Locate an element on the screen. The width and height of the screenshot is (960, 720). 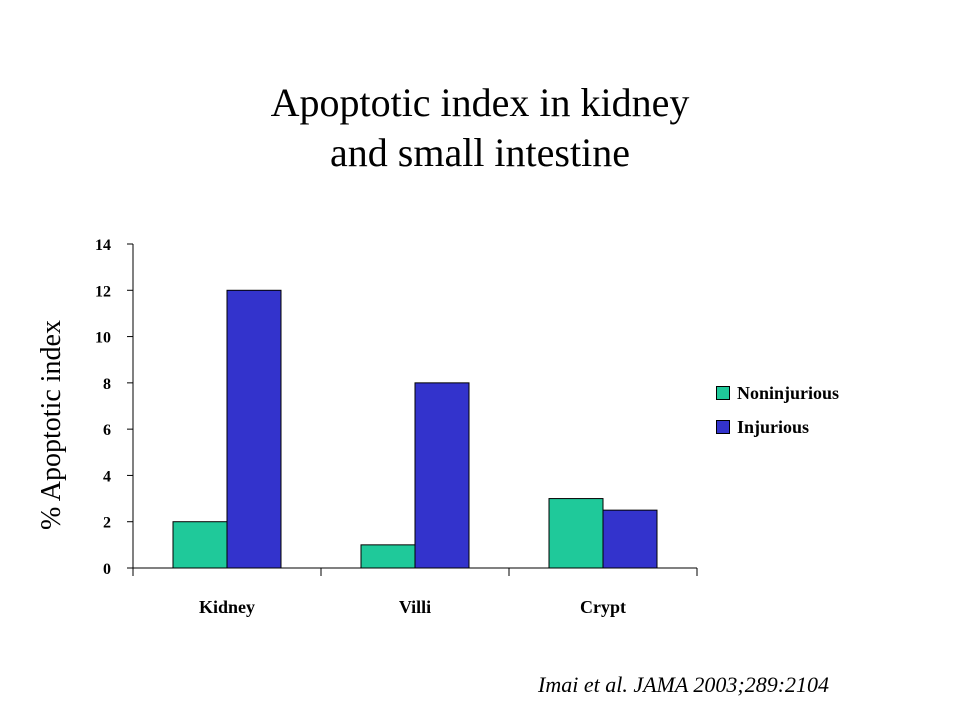
legend-label-noninjurious: Noninjurious is located at coordinates (788, 392).